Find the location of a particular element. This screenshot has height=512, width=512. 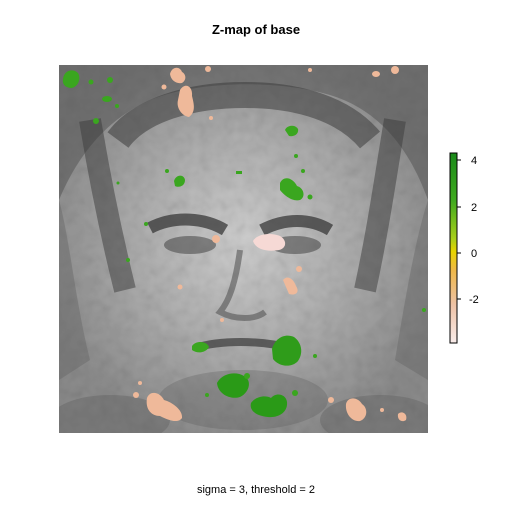

cluster-bottom-right is located at coordinates (356, 410).